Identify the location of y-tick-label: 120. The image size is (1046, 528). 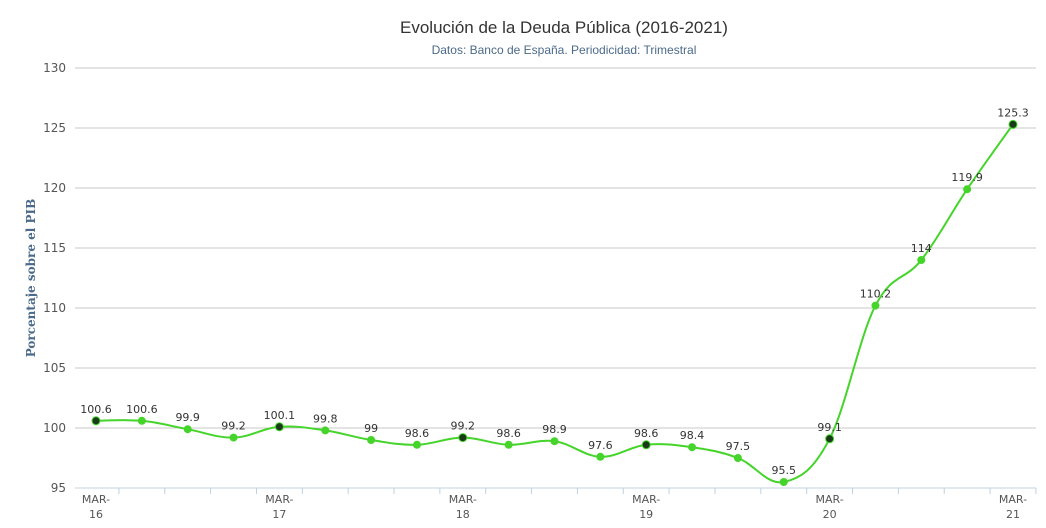
(54, 188).